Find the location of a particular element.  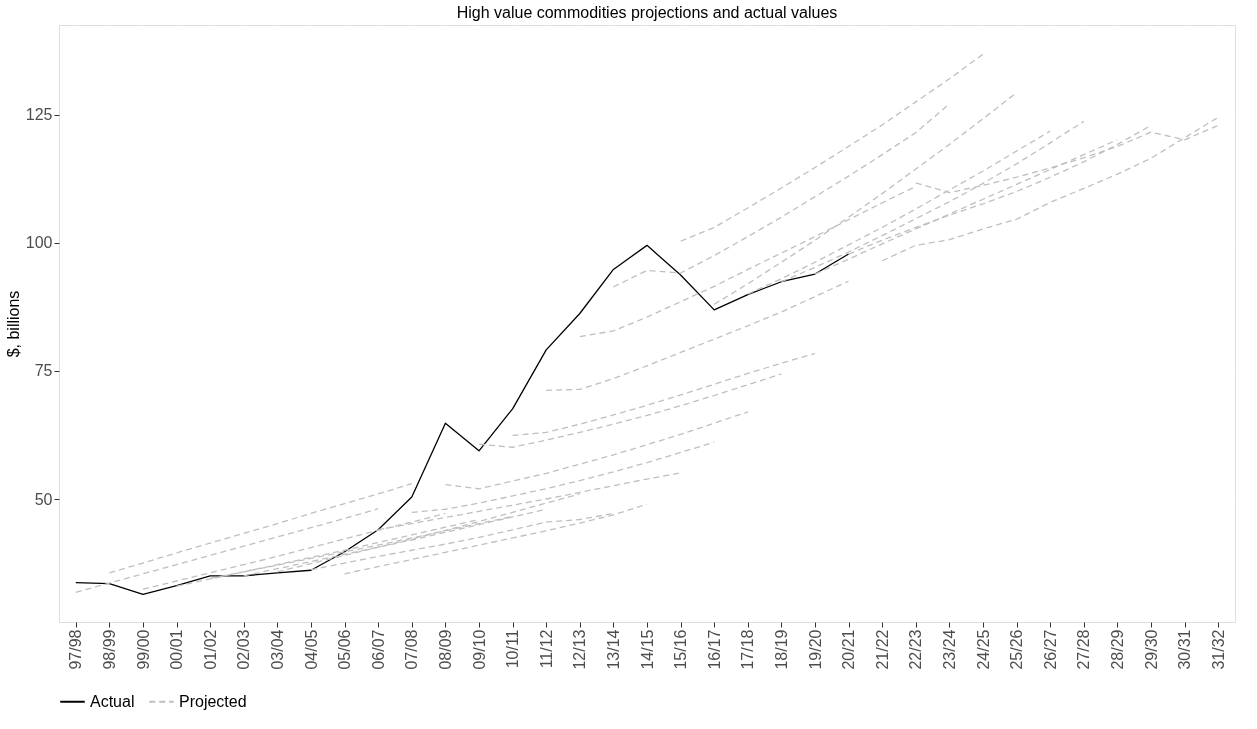

x-tick-label: 99/00 is located at coordinates (143, 649).